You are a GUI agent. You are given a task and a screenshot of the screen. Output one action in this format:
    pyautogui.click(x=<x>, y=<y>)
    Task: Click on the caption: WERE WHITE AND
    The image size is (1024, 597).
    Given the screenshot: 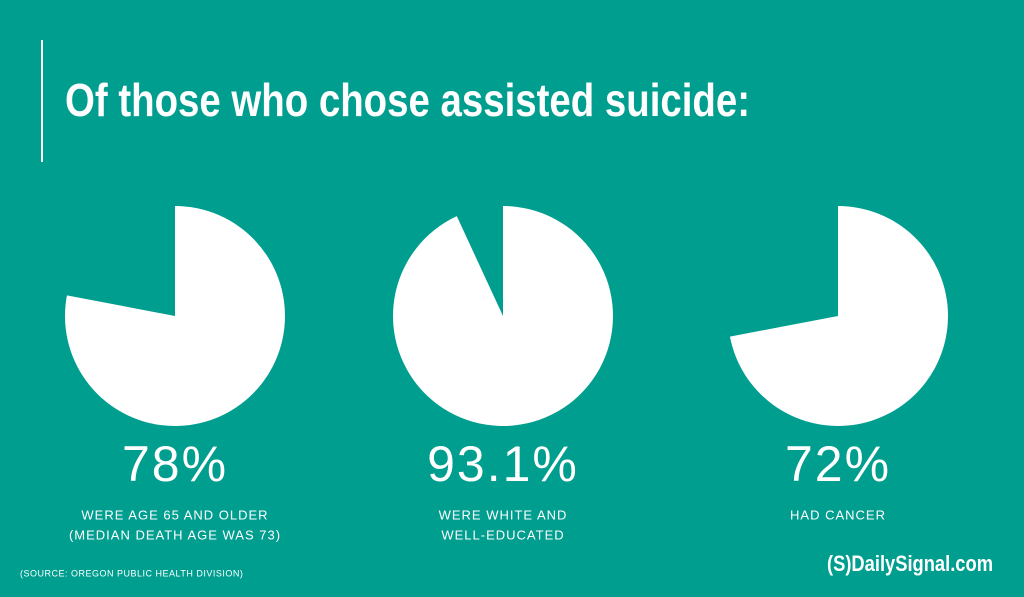 What is the action you would take?
    pyautogui.click(x=503, y=514)
    